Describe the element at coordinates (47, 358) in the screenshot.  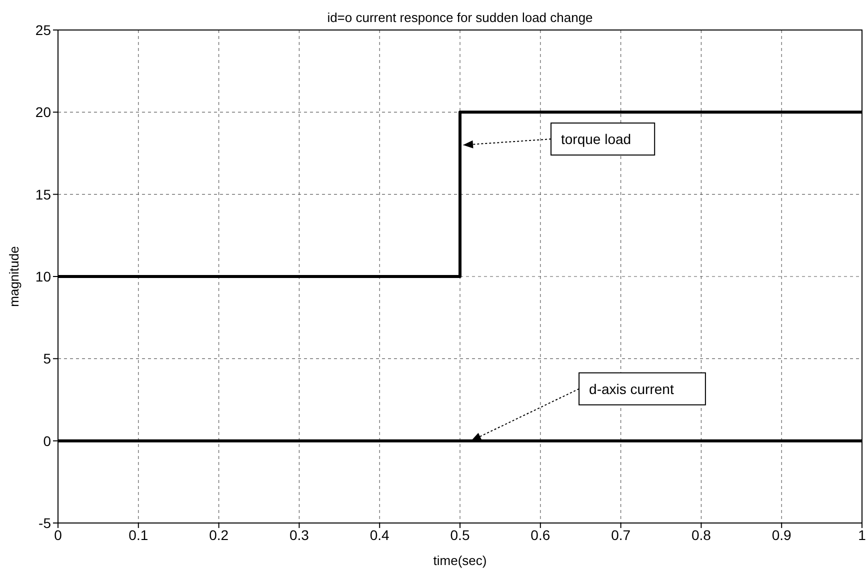
I see `y-tick-label: 5` at that location.